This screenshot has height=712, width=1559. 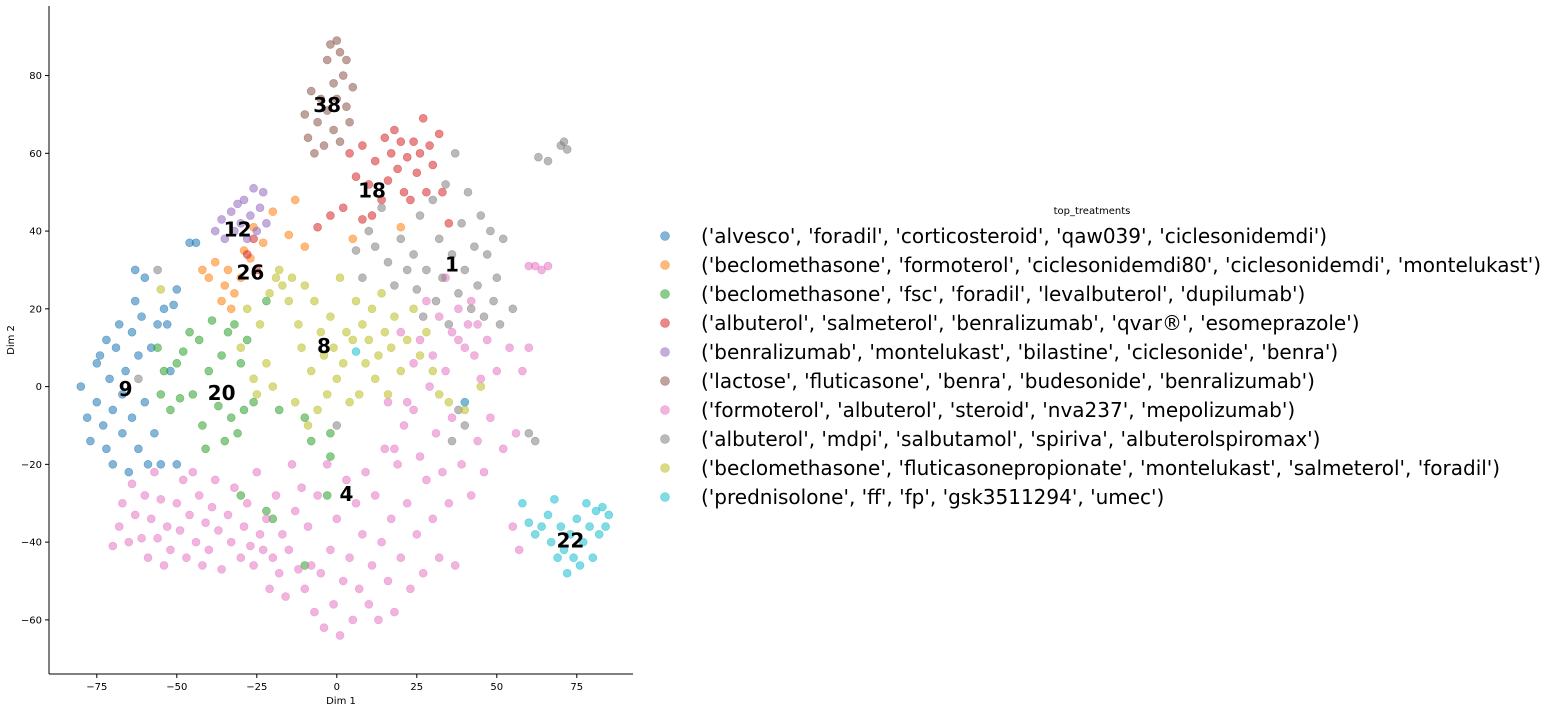 What do you see at coordinates (334, 683) in the screenshot?
I see `x-ticks: −75 −50 −25 0 25 50 75` at bounding box center [334, 683].